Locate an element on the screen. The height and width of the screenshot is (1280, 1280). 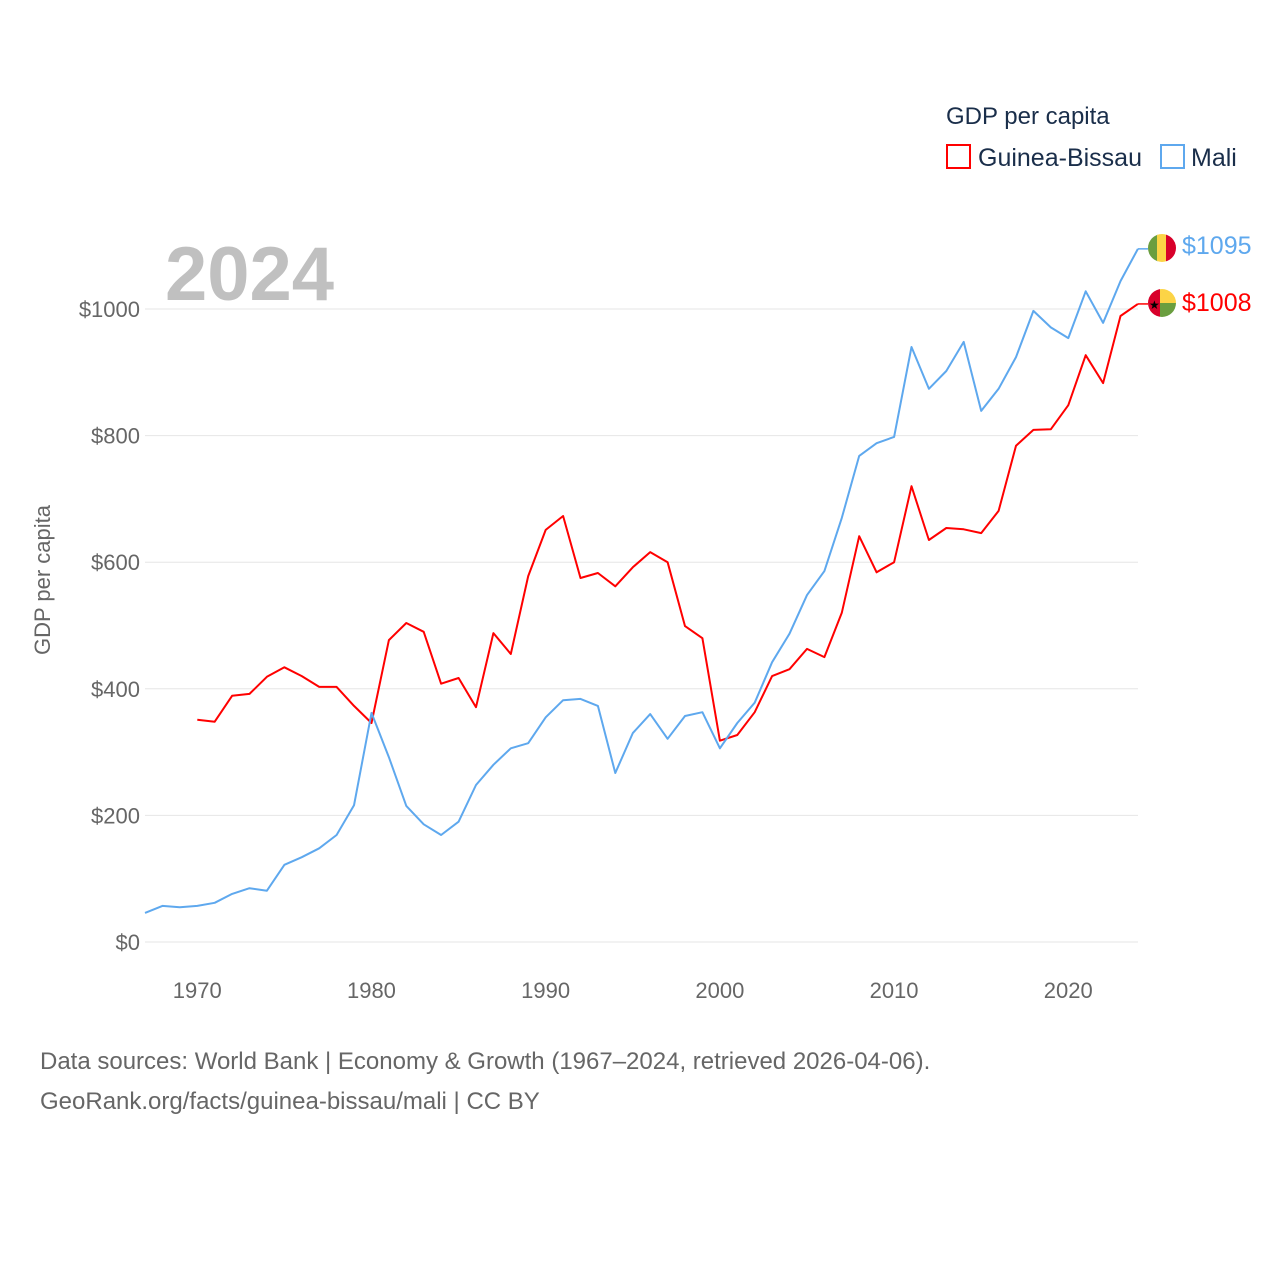
legend-title: GDP per capita is located at coordinates (1028, 116).